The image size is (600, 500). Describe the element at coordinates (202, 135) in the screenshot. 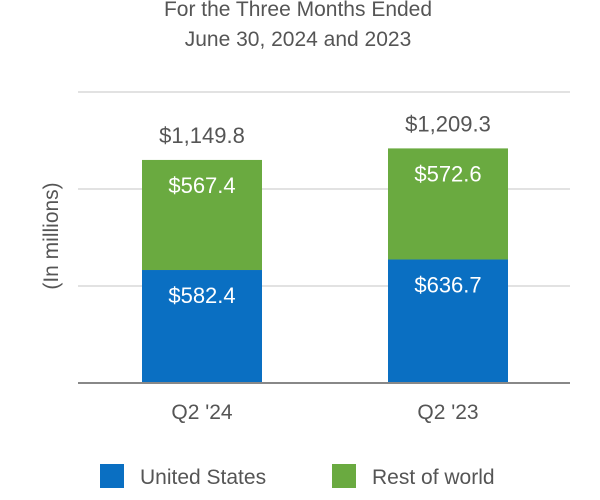

I see `bar-total-label: $1,149.8` at that location.